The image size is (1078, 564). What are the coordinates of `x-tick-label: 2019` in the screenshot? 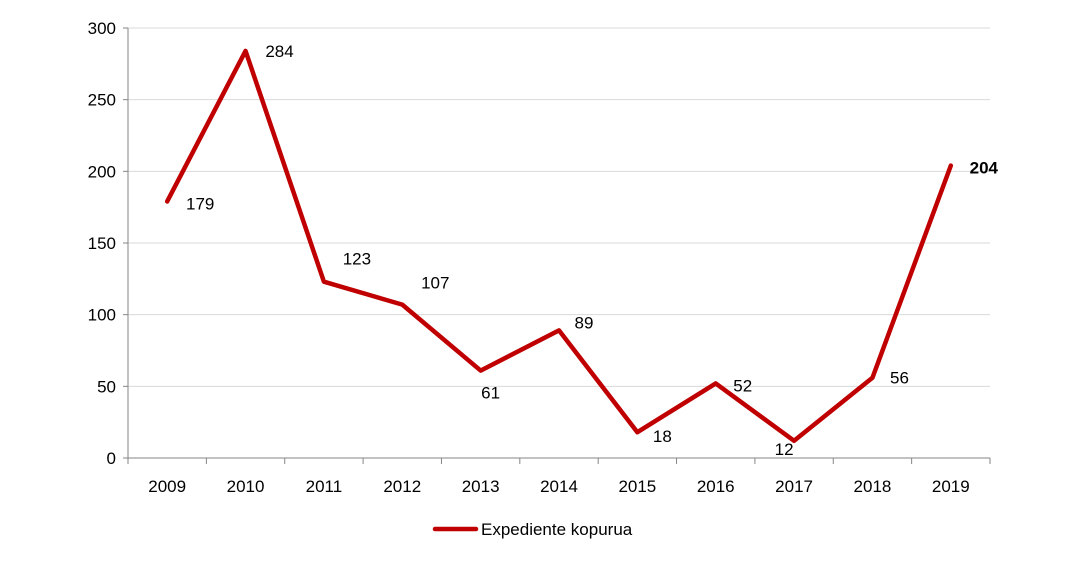 It's located at (951, 486).